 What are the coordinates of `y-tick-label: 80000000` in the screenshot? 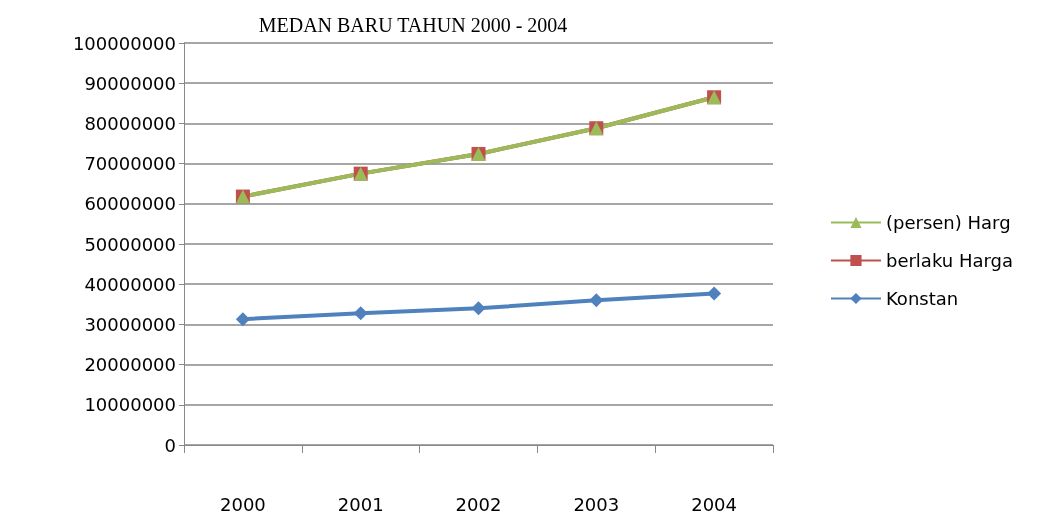 It's located at (130, 123).